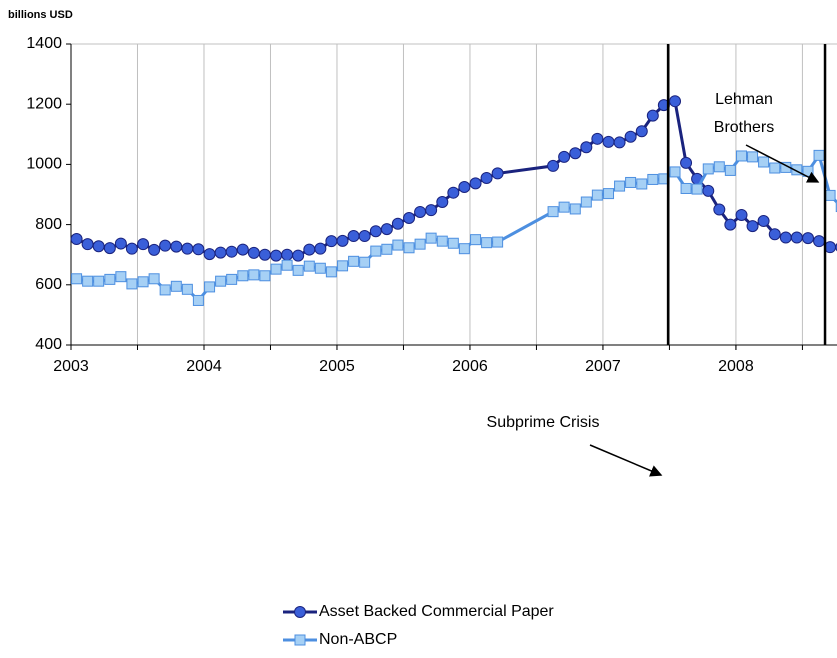 The height and width of the screenshot is (658, 837). Describe the element at coordinates (744, 99) in the screenshot. I see `event-label: Lehman` at that location.